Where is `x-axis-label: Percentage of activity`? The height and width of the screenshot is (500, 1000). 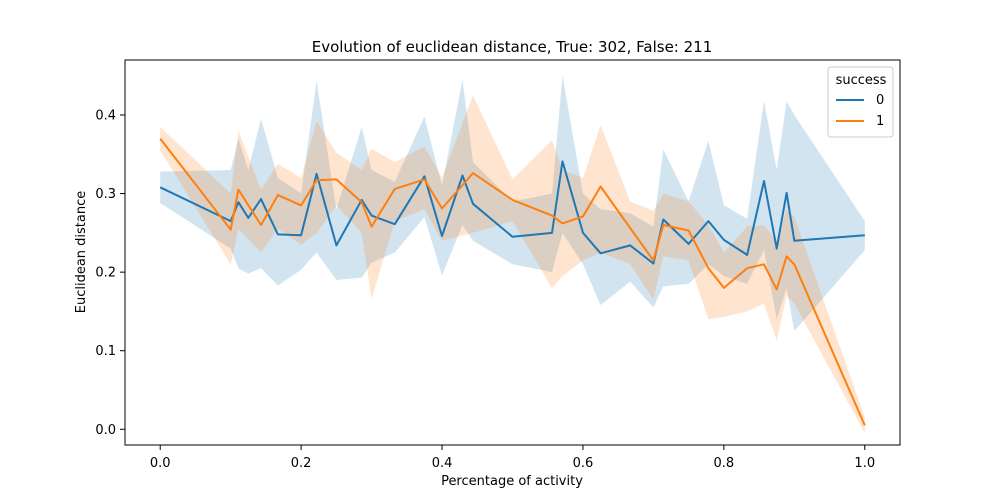 x-axis-label: Percentage of activity is located at coordinates (512, 481).